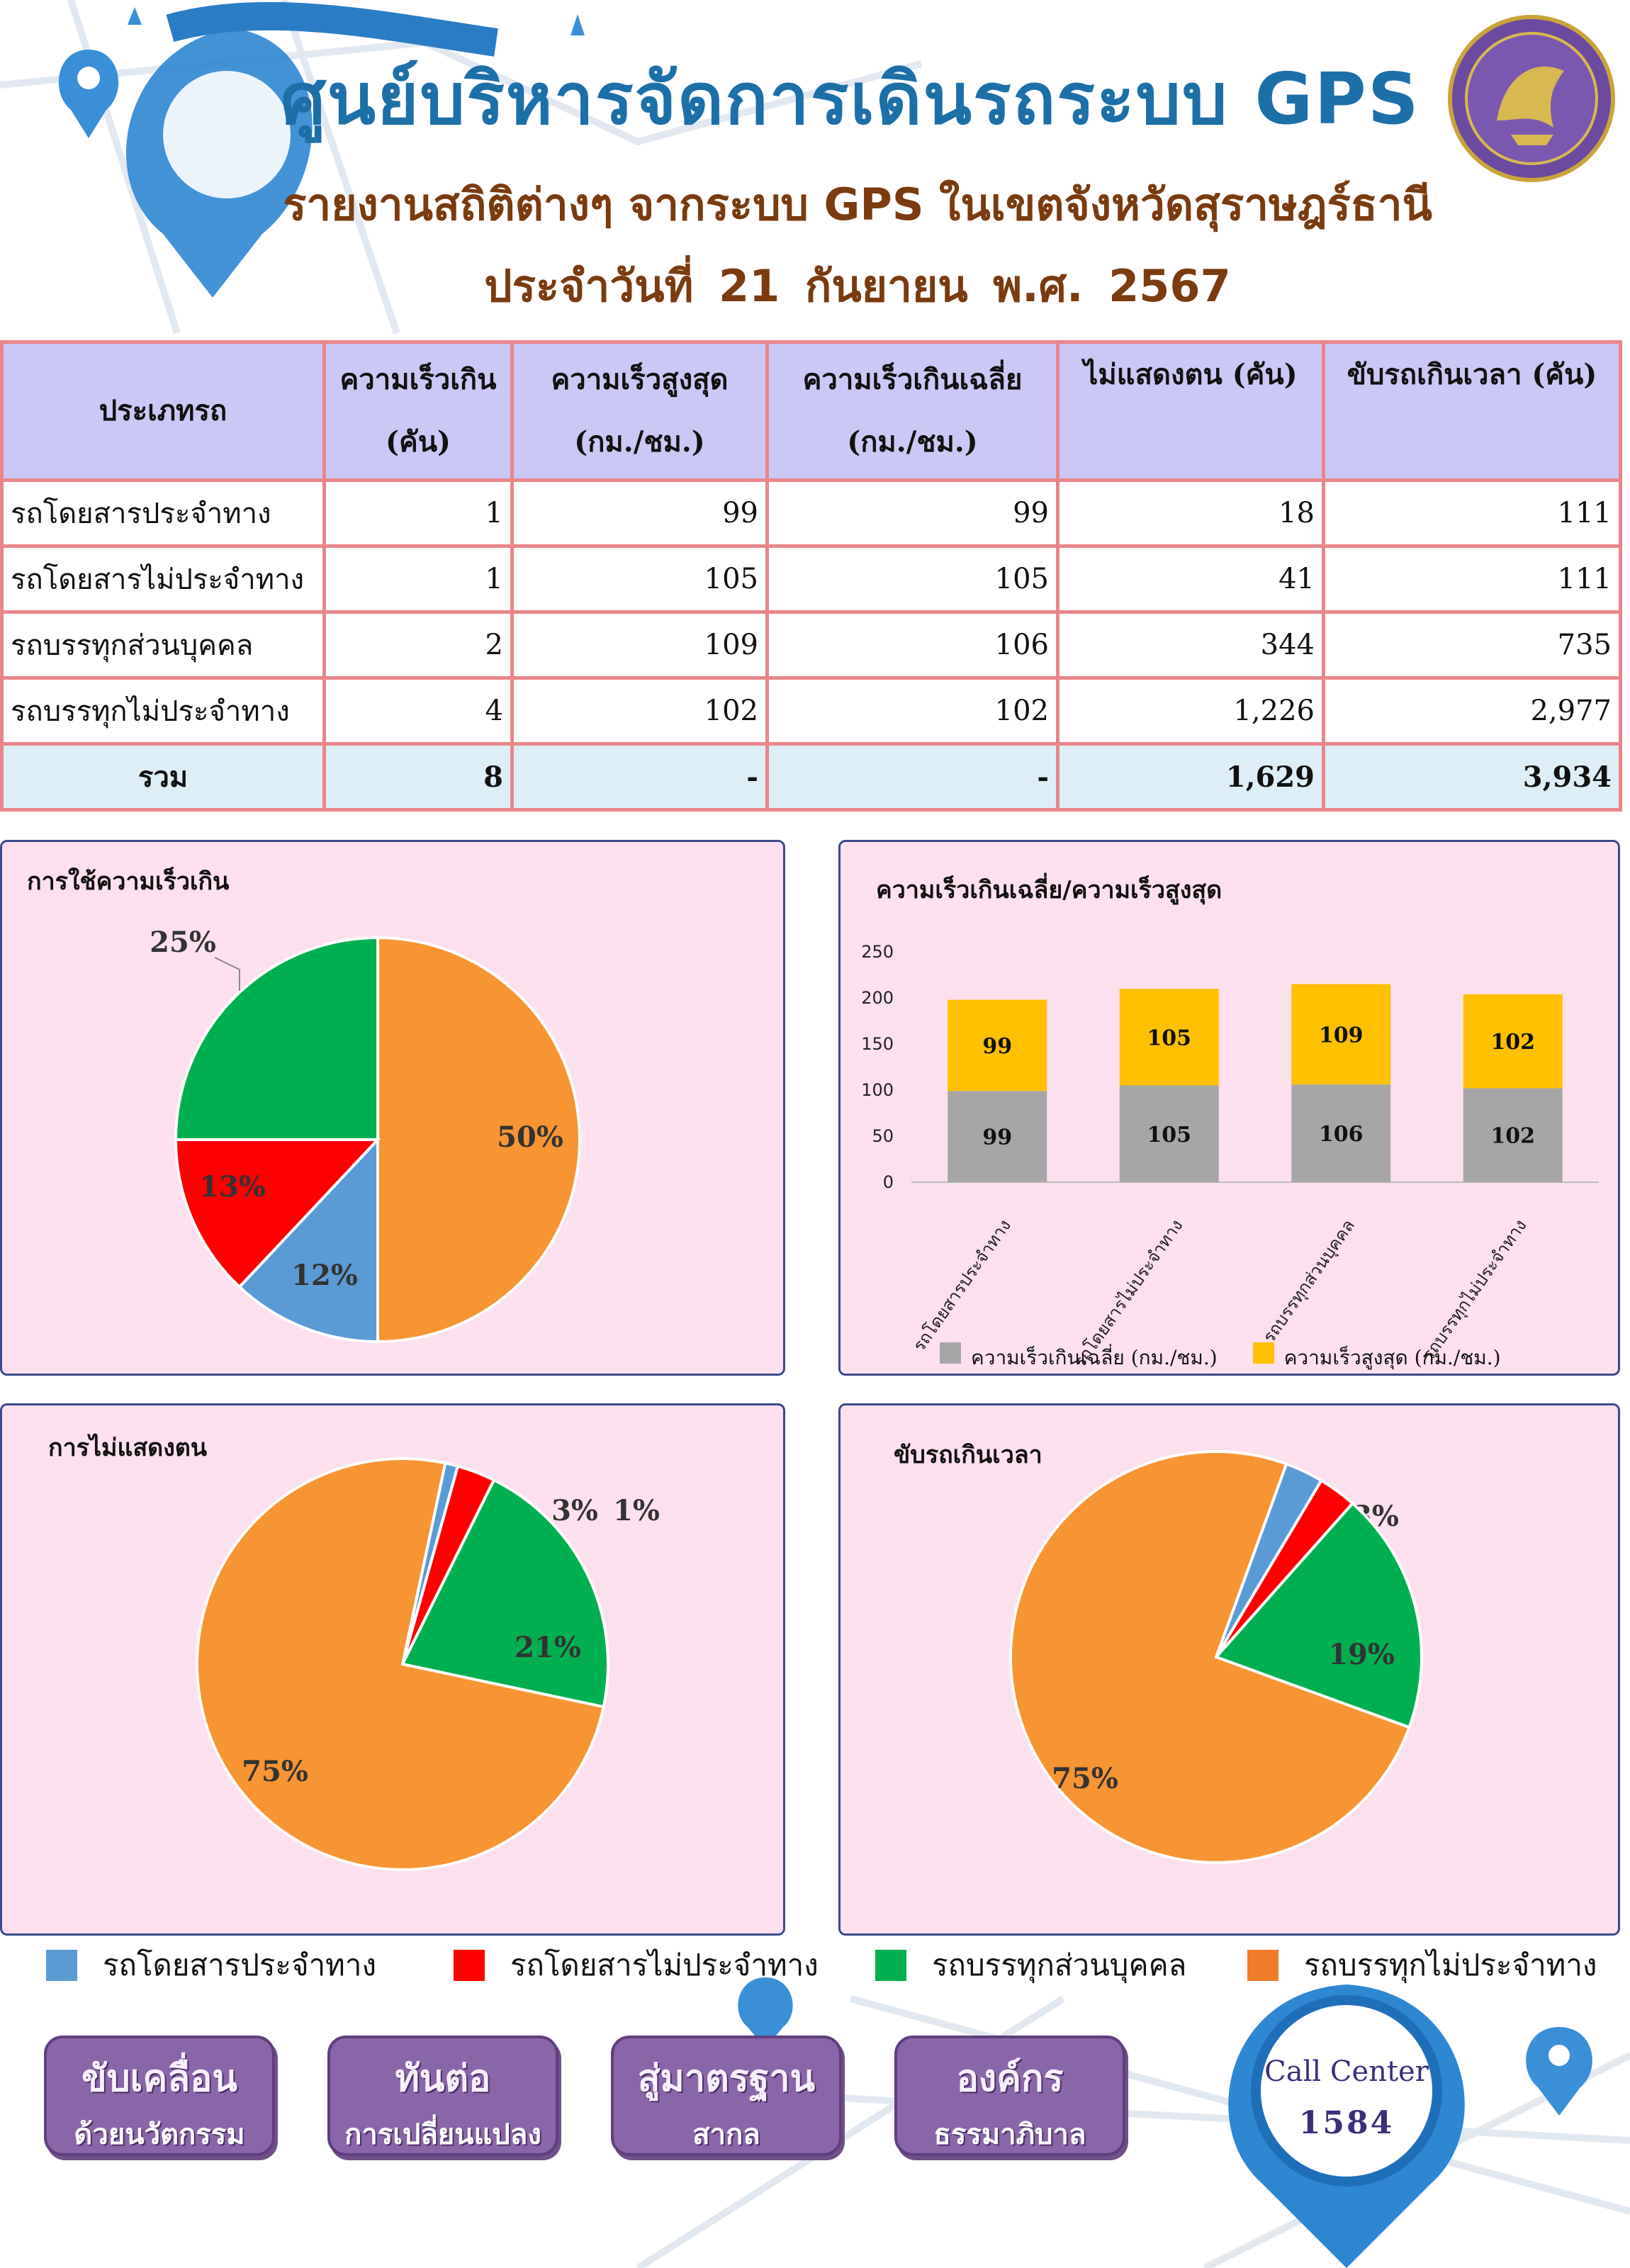  I want to click on pie-data-label: 3%, so click(575, 1510).